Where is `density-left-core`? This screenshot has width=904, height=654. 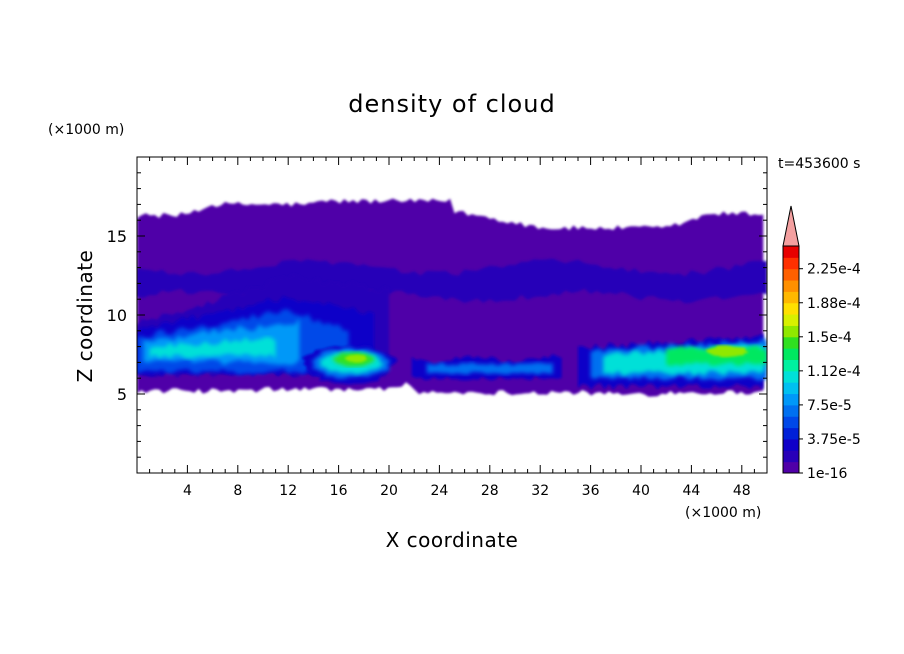
density-left-core is located at coordinates (212, 347).